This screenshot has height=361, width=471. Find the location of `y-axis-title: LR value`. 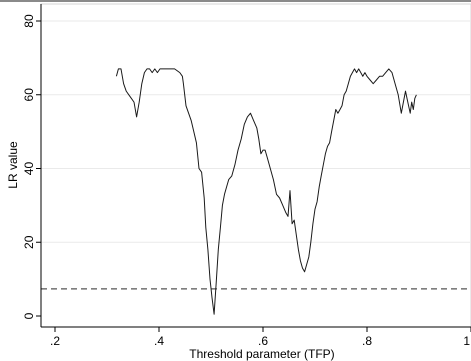

y-axis-title: LR value is located at coordinates (13, 165).